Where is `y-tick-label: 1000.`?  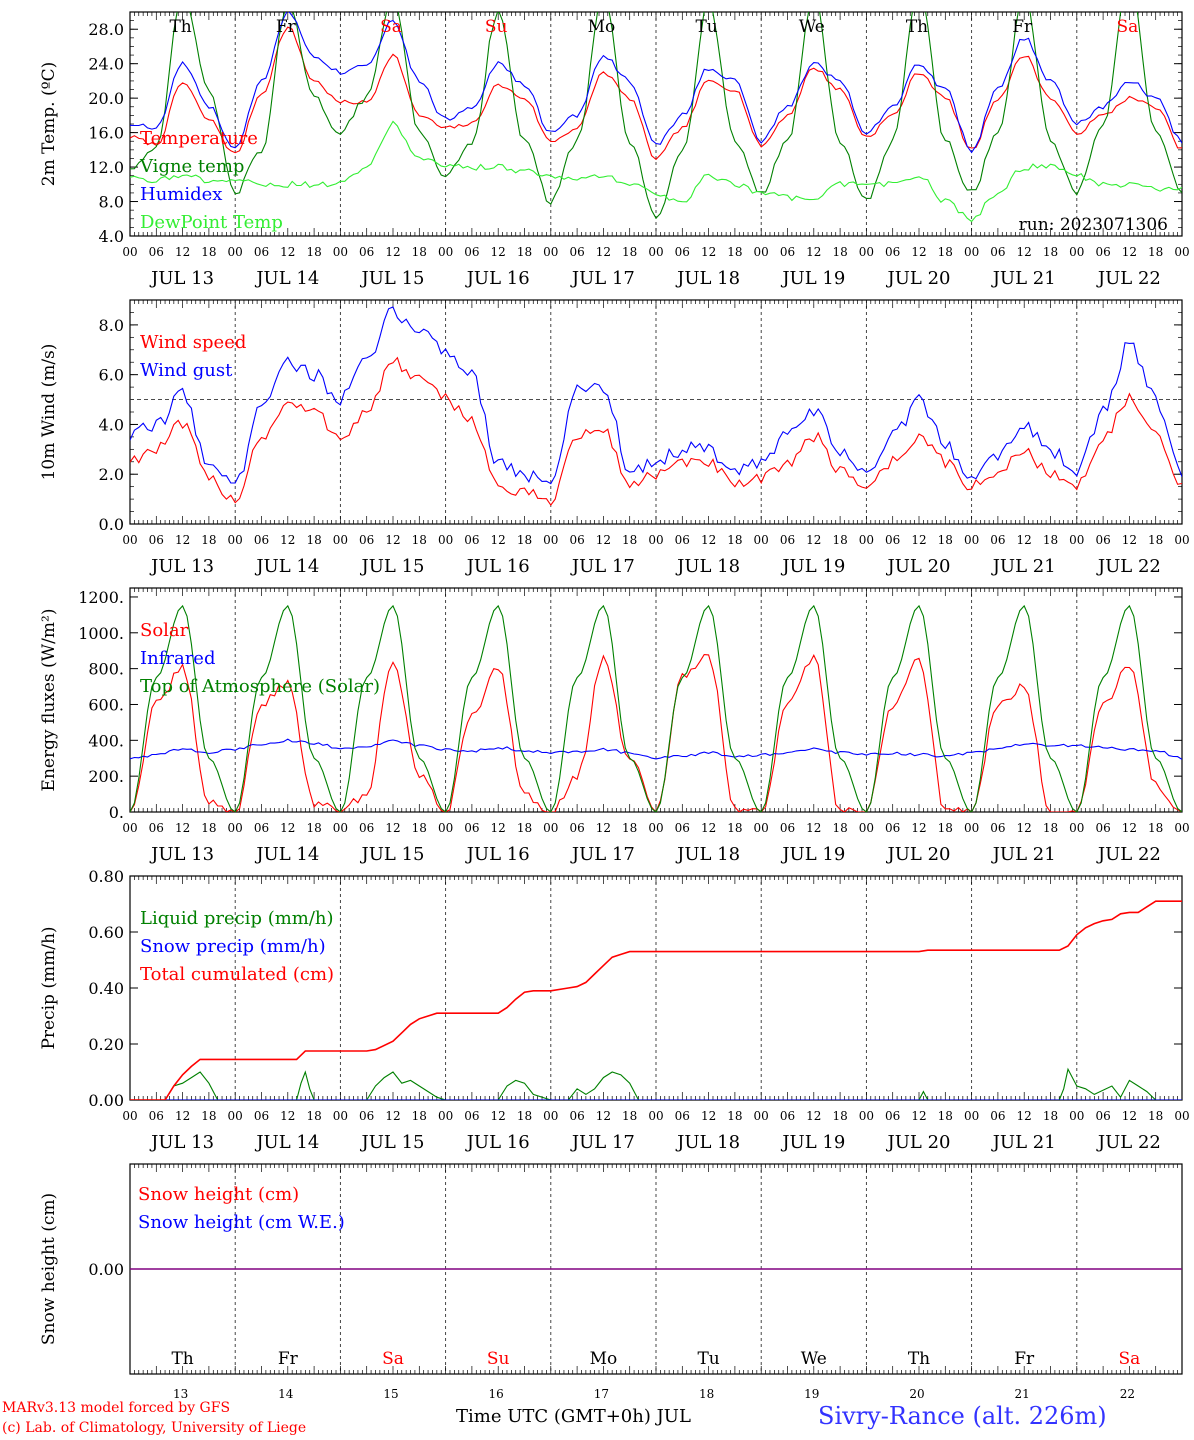 y-tick-label: 1000. is located at coordinates (101, 633).